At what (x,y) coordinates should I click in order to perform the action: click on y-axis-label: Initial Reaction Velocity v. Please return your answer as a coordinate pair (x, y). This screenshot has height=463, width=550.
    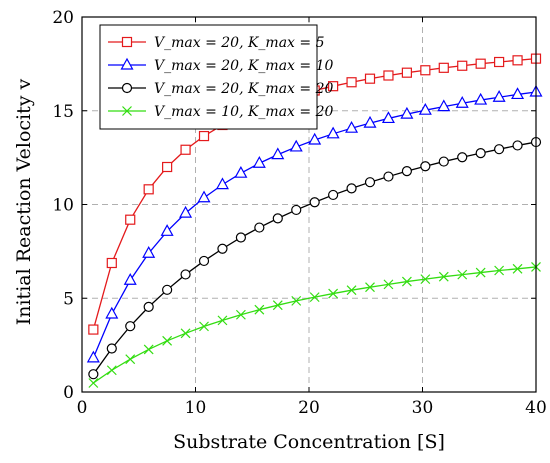
    Looking at the image, I should click on (24, 201).